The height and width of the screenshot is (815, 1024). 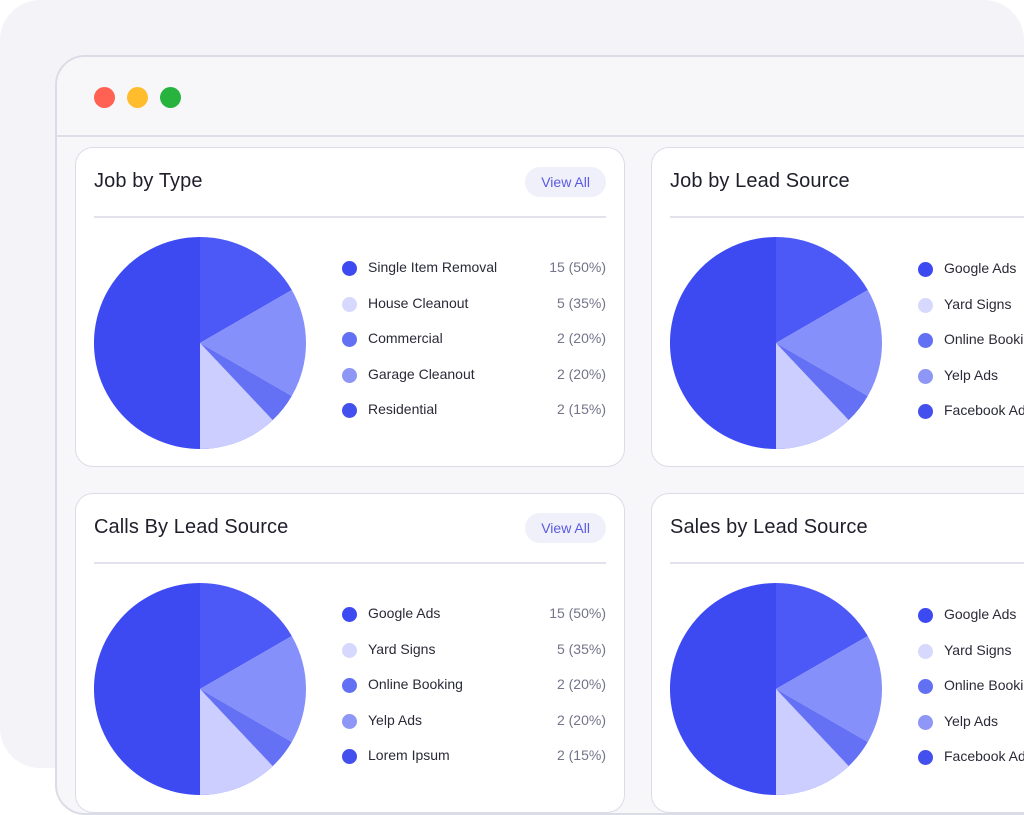 What do you see at coordinates (577, 613) in the screenshot?
I see `legend-value: 15 (50%)` at bounding box center [577, 613].